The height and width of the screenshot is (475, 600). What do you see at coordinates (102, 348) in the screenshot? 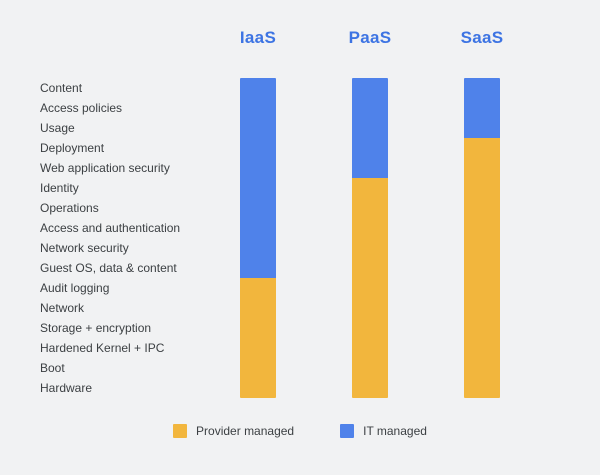
I see `layer-label: Hardened Kernel + IPC` at bounding box center [102, 348].